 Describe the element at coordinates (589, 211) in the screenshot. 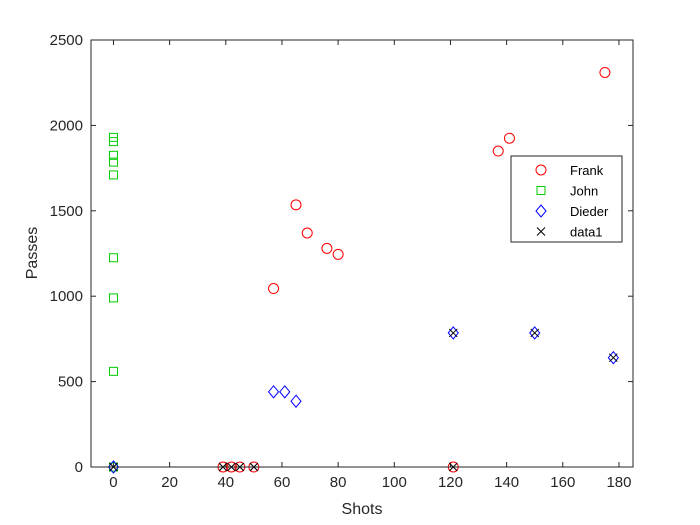

I see `legend-label: Dieder` at that location.